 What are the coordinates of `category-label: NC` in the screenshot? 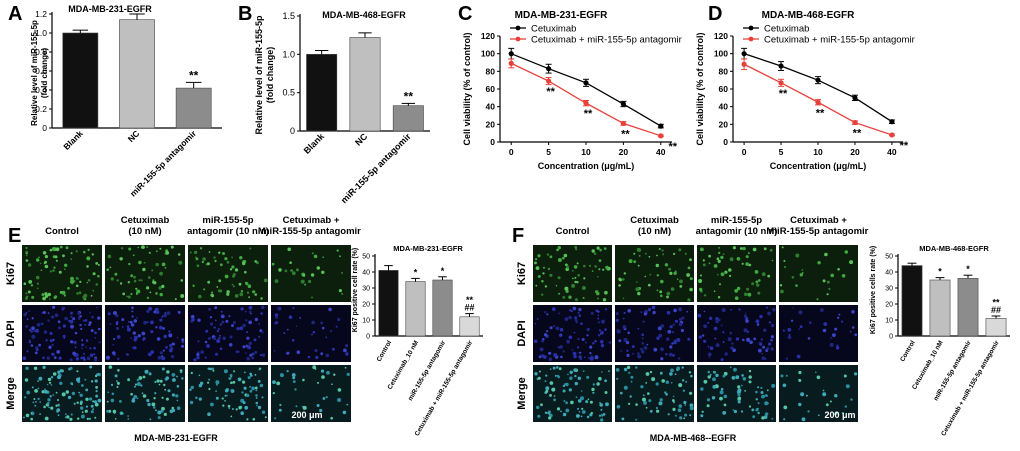 It's located at (361, 139).